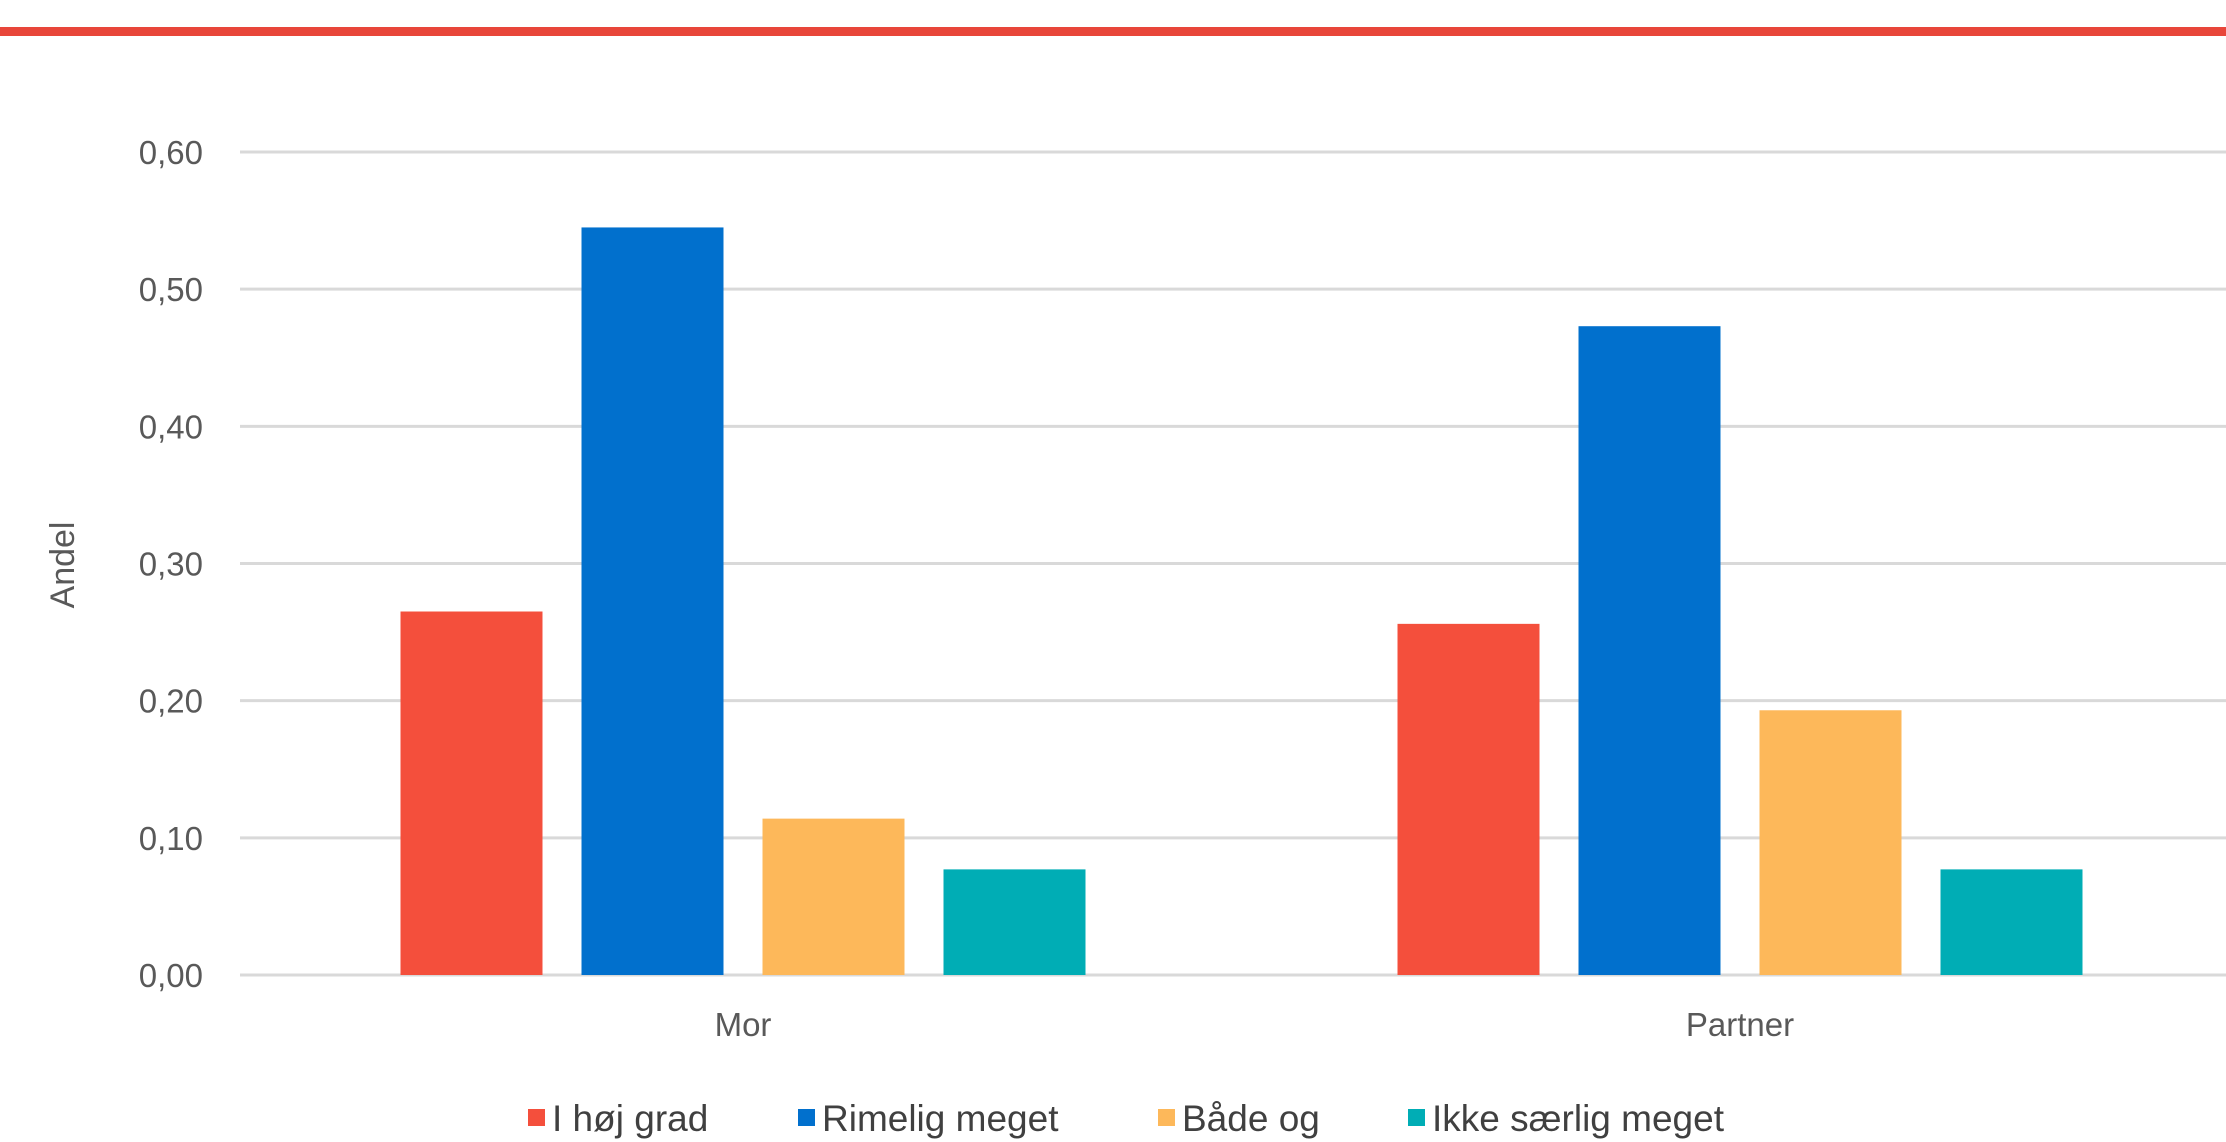 This screenshot has height=1142, width=2226. I want to click on y-tick-label: 0,00, so click(171, 975).